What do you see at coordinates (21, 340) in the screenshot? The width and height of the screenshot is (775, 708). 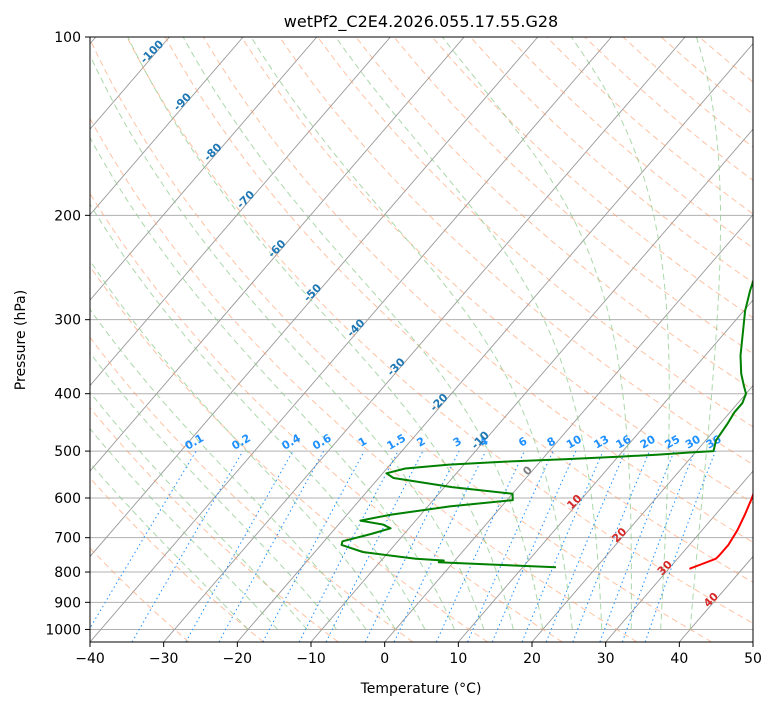 I see `y-axis-label: Pressure (hPa)` at bounding box center [21, 340].